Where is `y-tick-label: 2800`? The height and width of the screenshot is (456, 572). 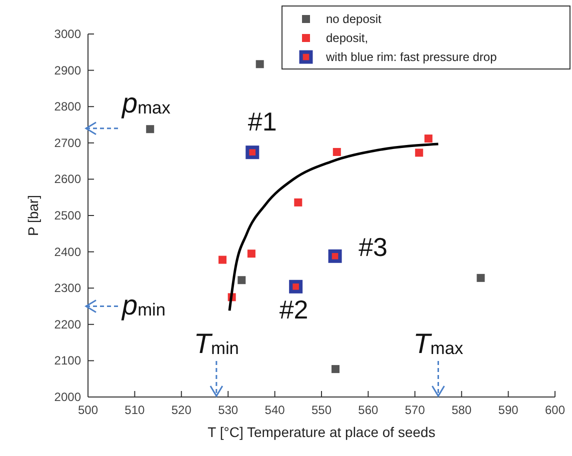 y-tick-label: 2800 is located at coordinates (68, 107).